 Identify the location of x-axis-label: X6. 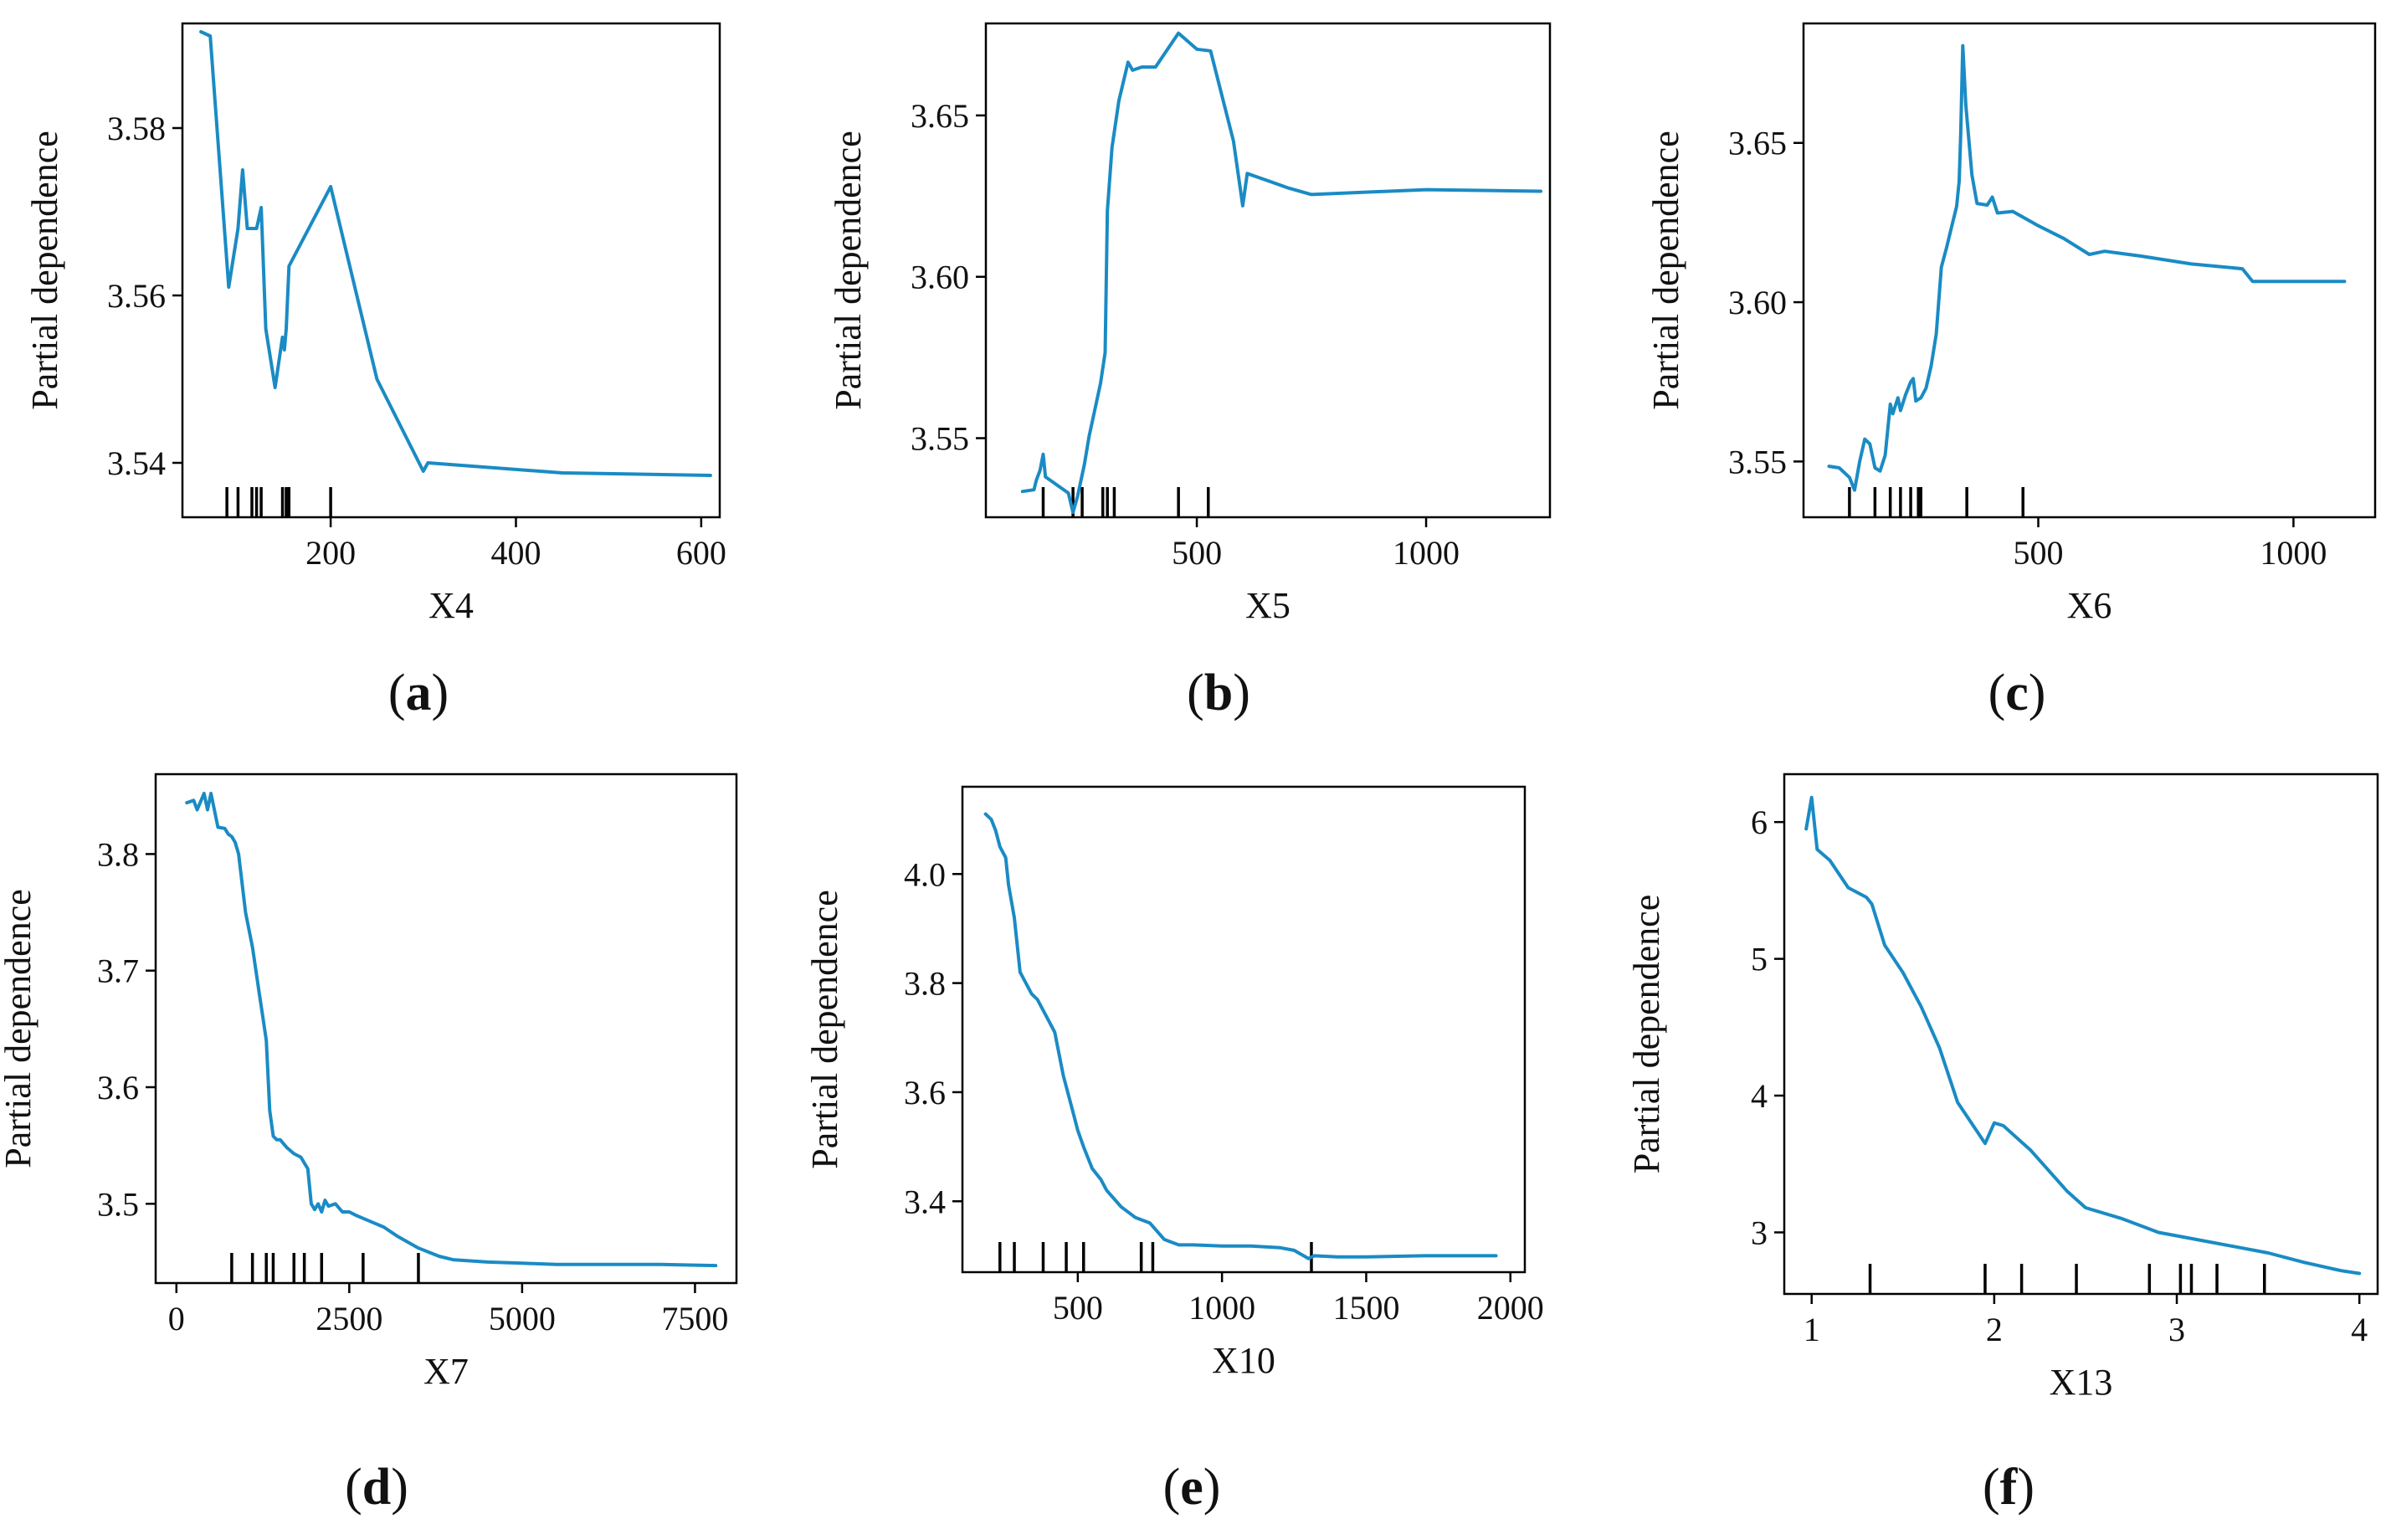
(2089, 605).